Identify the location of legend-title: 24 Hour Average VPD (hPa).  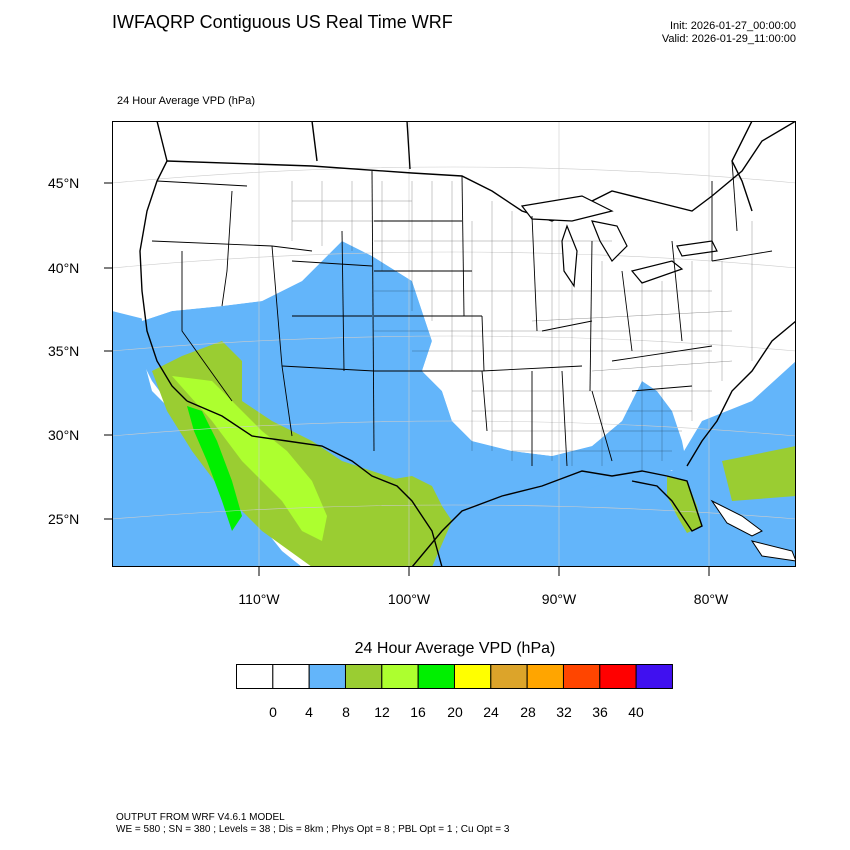
(455, 648).